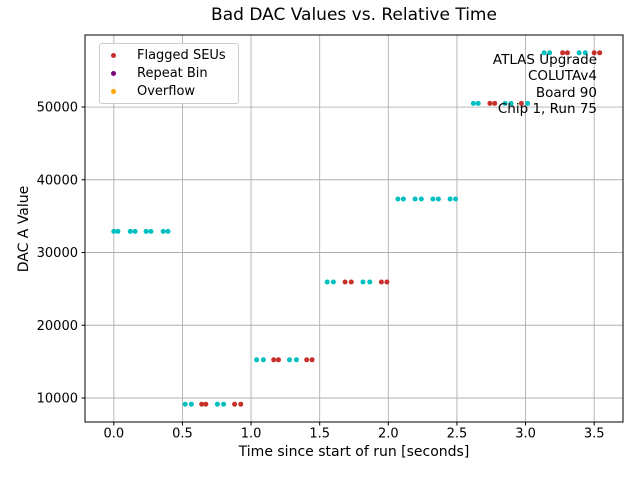 Image resolution: width=640 pixels, height=480 pixels. I want to click on x-tick-label: 1.0, so click(251, 434).